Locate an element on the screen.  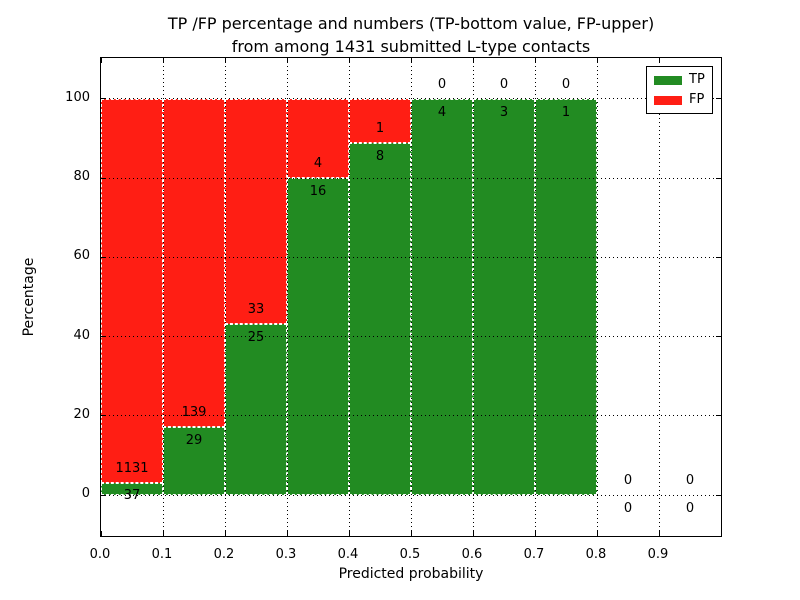
bar-count-label-fp: 33 is located at coordinates (256, 310).